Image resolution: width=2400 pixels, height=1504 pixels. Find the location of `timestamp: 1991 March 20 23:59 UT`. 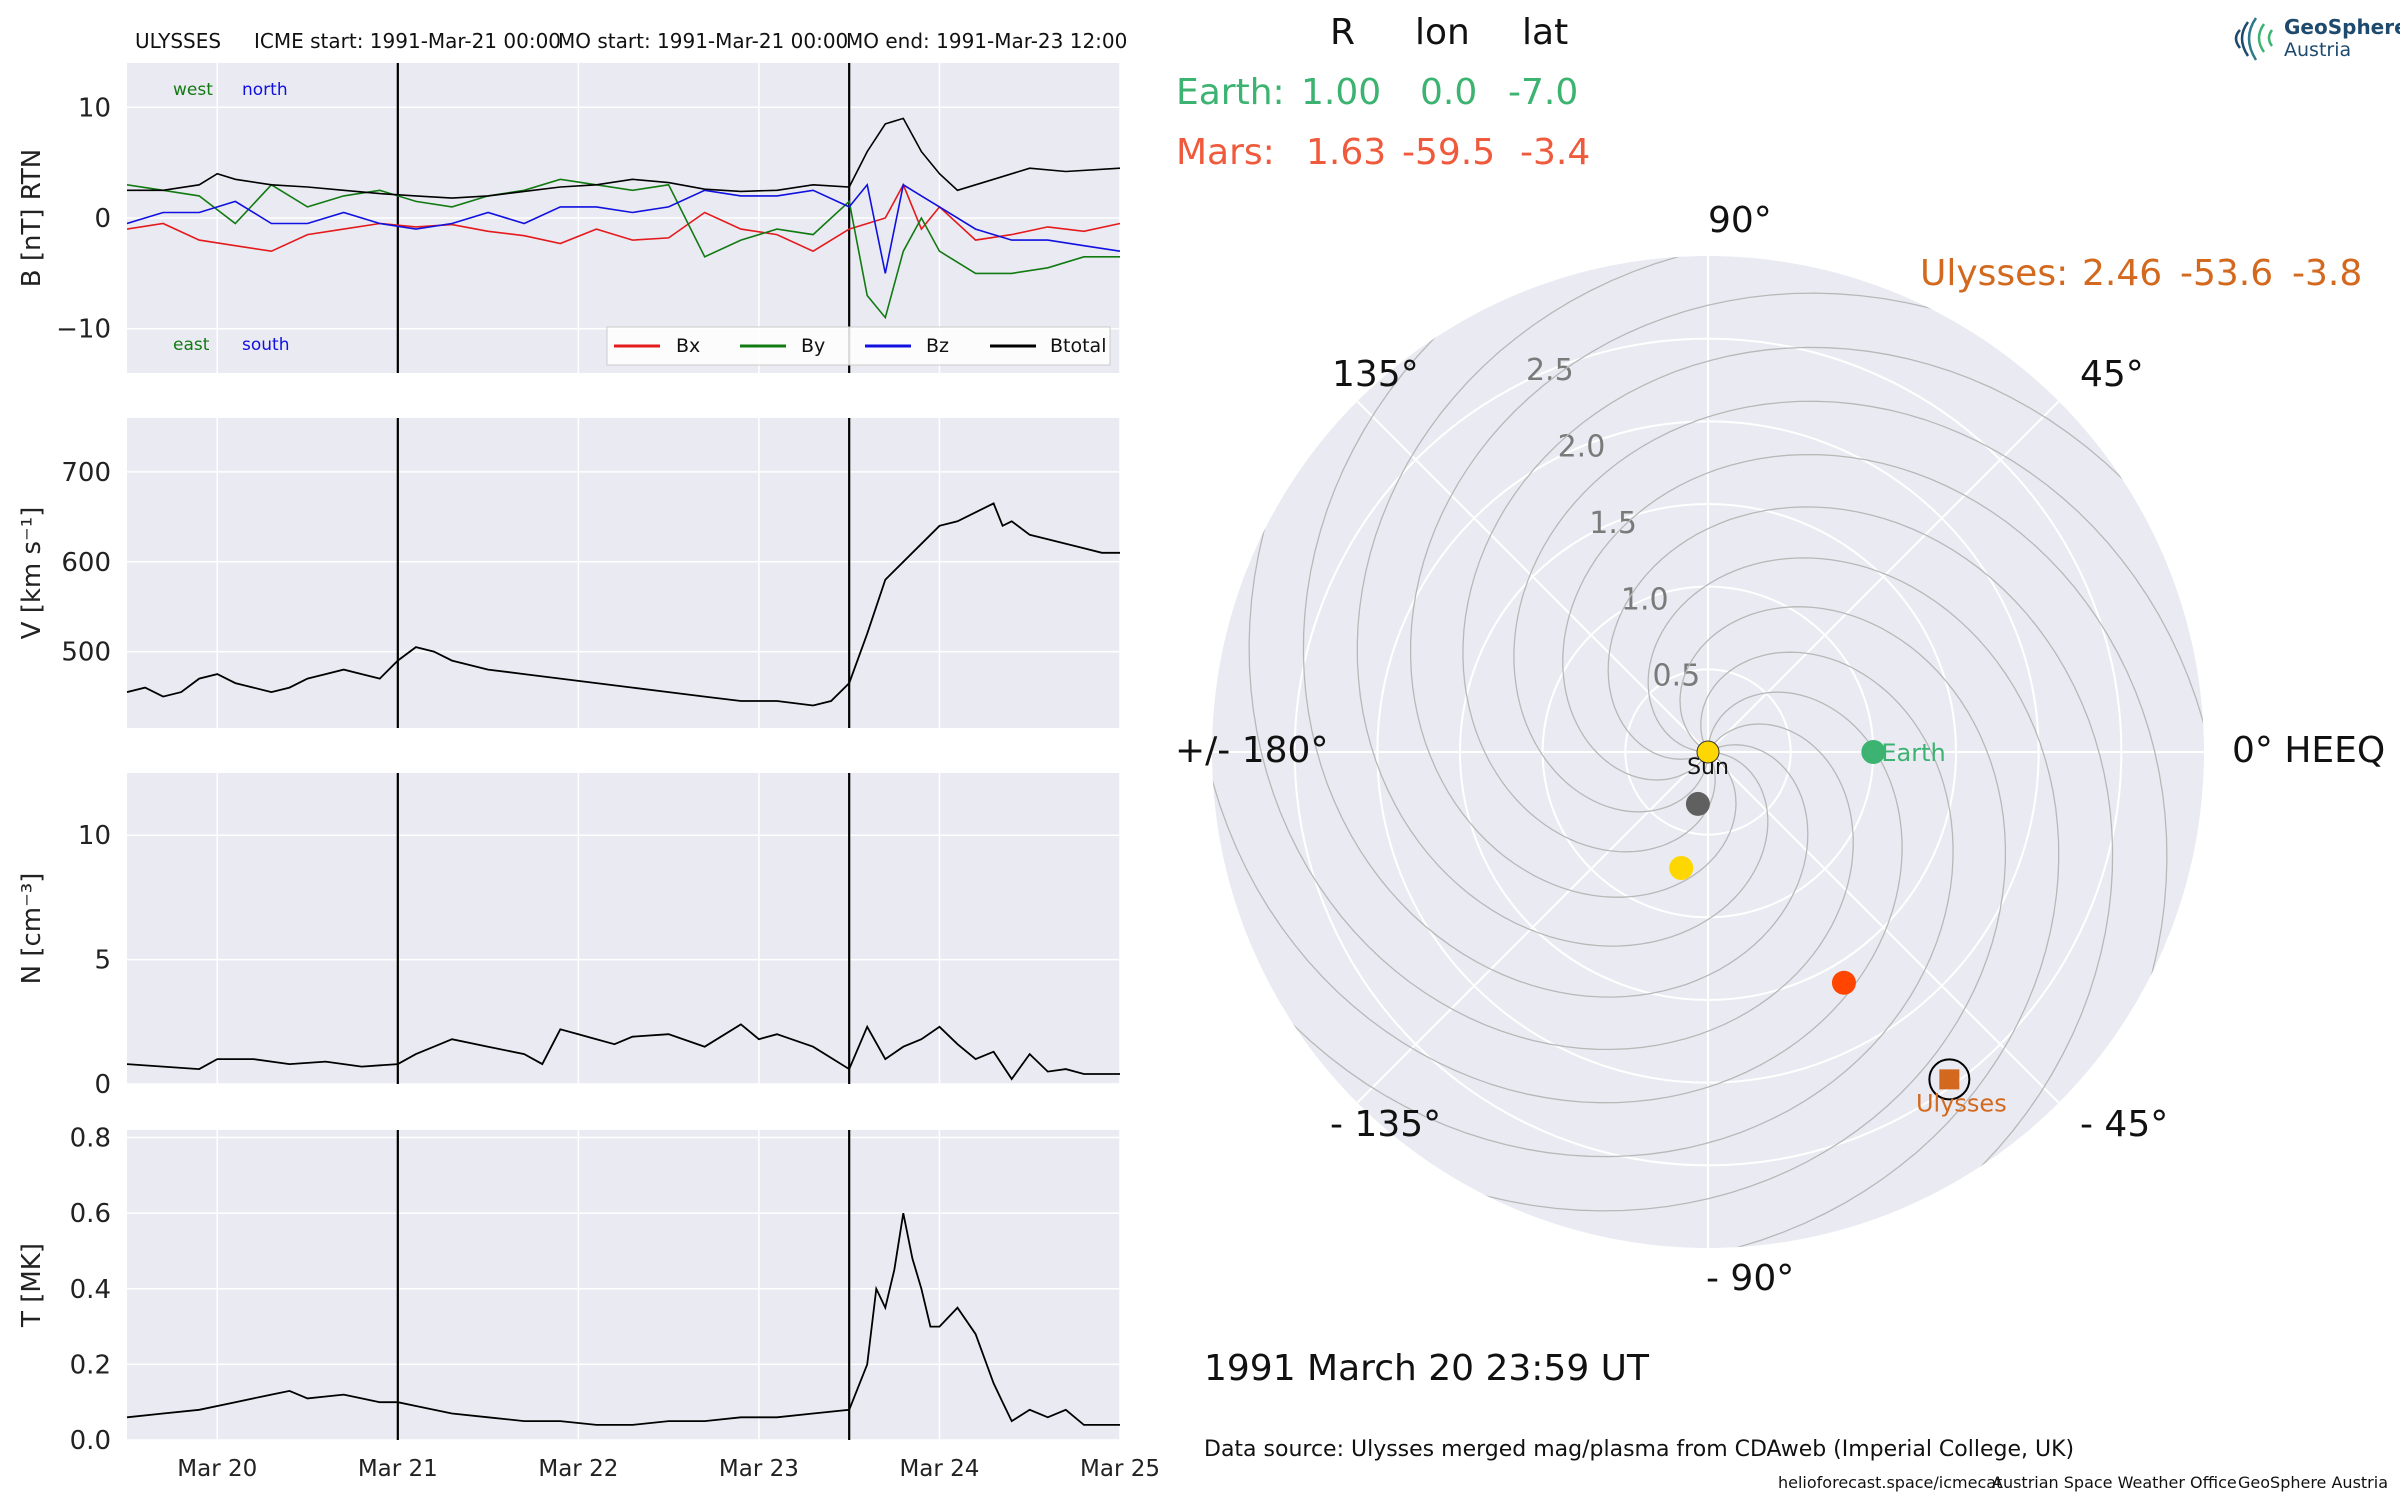

timestamp: 1991 March 20 23:59 UT is located at coordinates (1427, 1368).